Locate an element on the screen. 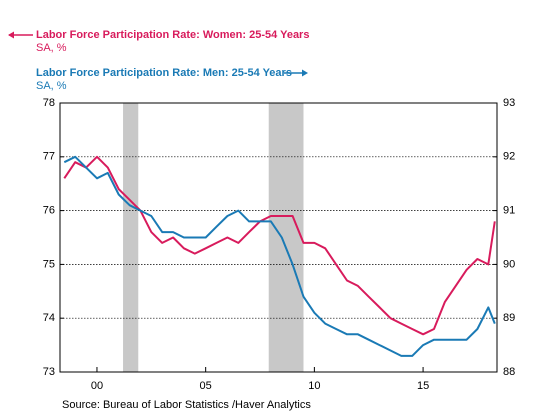 The width and height of the screenshot is (555, 416). x-tick-label: 00 is located at coordinates (97, 386).